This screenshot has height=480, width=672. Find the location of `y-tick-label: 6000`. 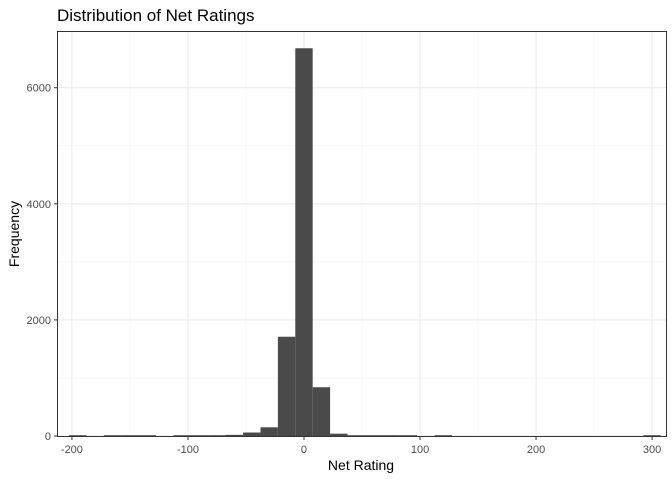

y-tick-label: 6000 is located at coordinates (39, 89).